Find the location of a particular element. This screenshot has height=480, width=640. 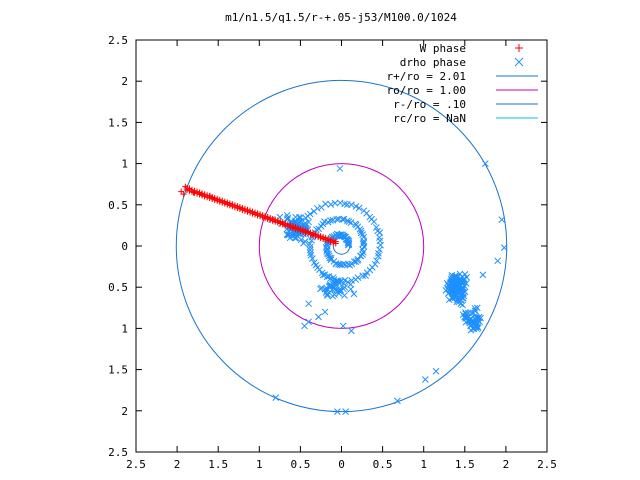

legend-label: W phase is located at coordinates (443, 48).